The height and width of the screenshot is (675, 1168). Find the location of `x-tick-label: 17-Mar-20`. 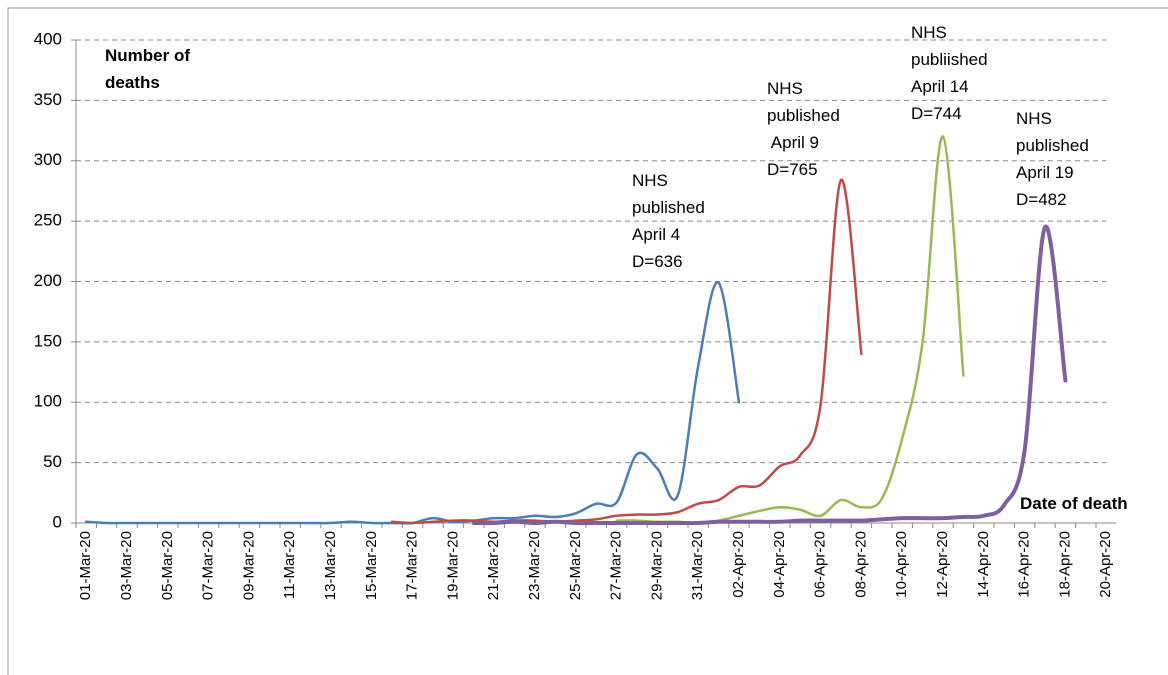

x-tick-label: 17-Mar-20 is located at coordinates (412, 565).